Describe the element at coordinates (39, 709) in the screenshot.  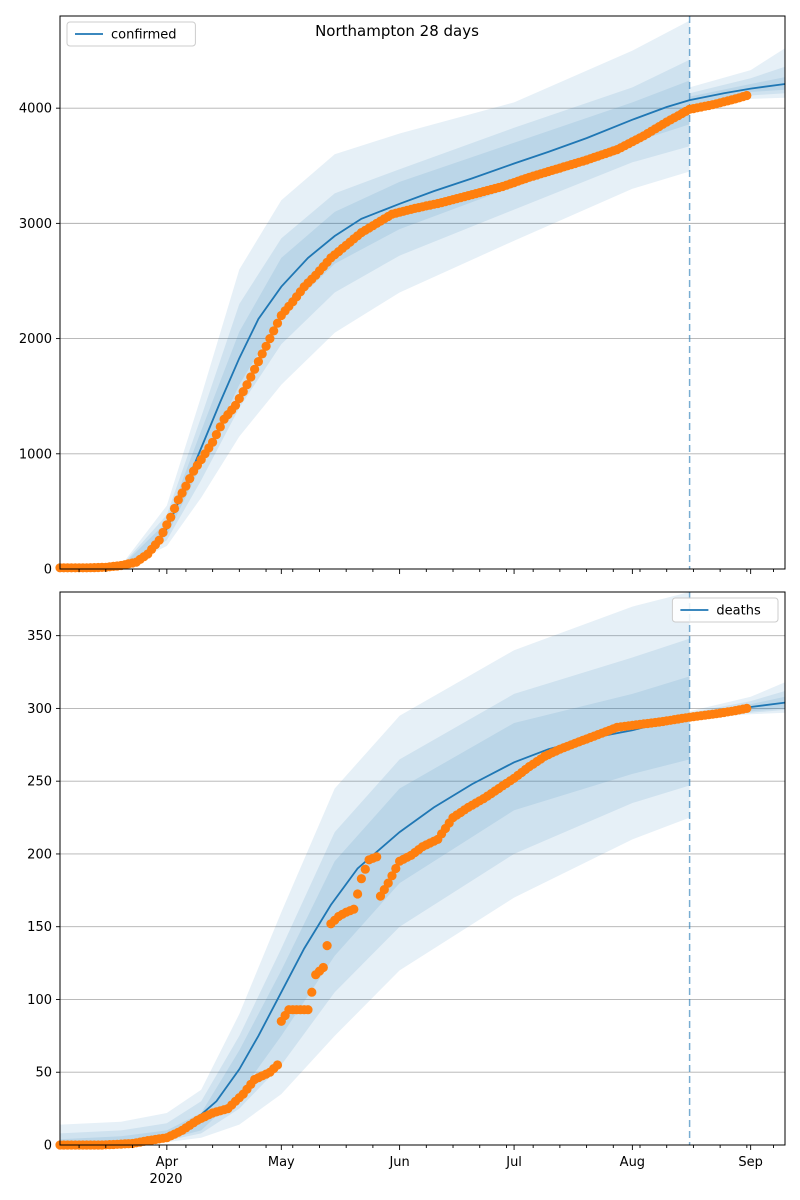
I see `y-tick-label: 300` at that location.